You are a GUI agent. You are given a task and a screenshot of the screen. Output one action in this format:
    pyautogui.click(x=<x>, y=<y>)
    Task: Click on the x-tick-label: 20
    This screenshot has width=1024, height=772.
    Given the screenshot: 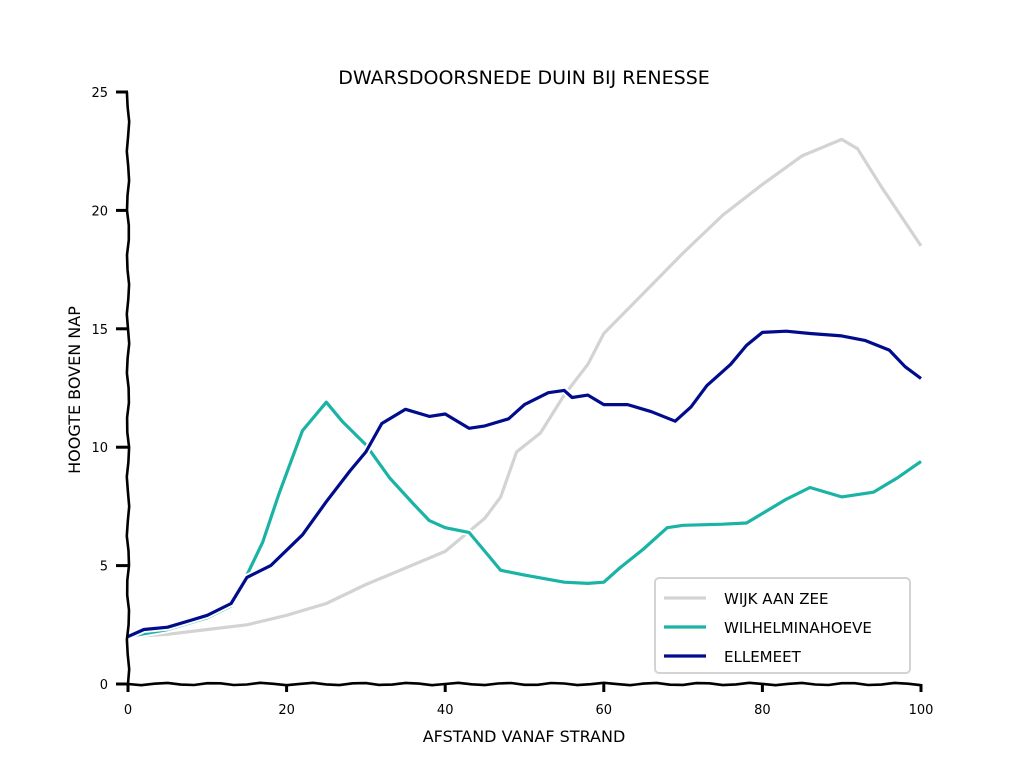 What is the action you would take?
    pyautogui.click(x=286, y=710)
    